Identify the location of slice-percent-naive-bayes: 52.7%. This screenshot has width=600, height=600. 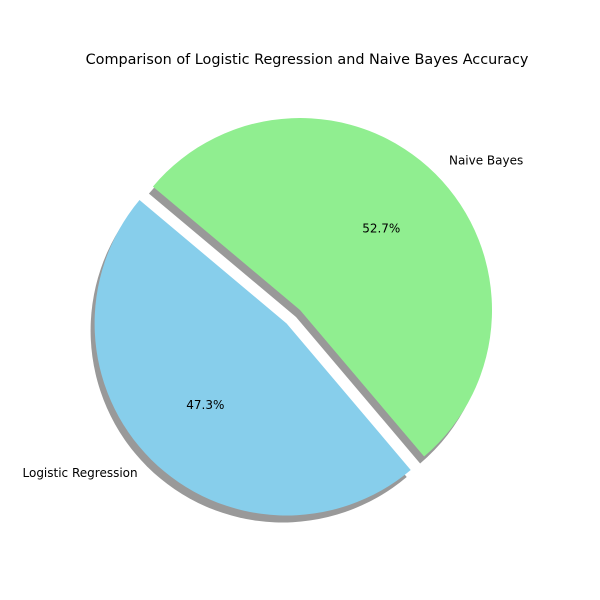
(381, 228).